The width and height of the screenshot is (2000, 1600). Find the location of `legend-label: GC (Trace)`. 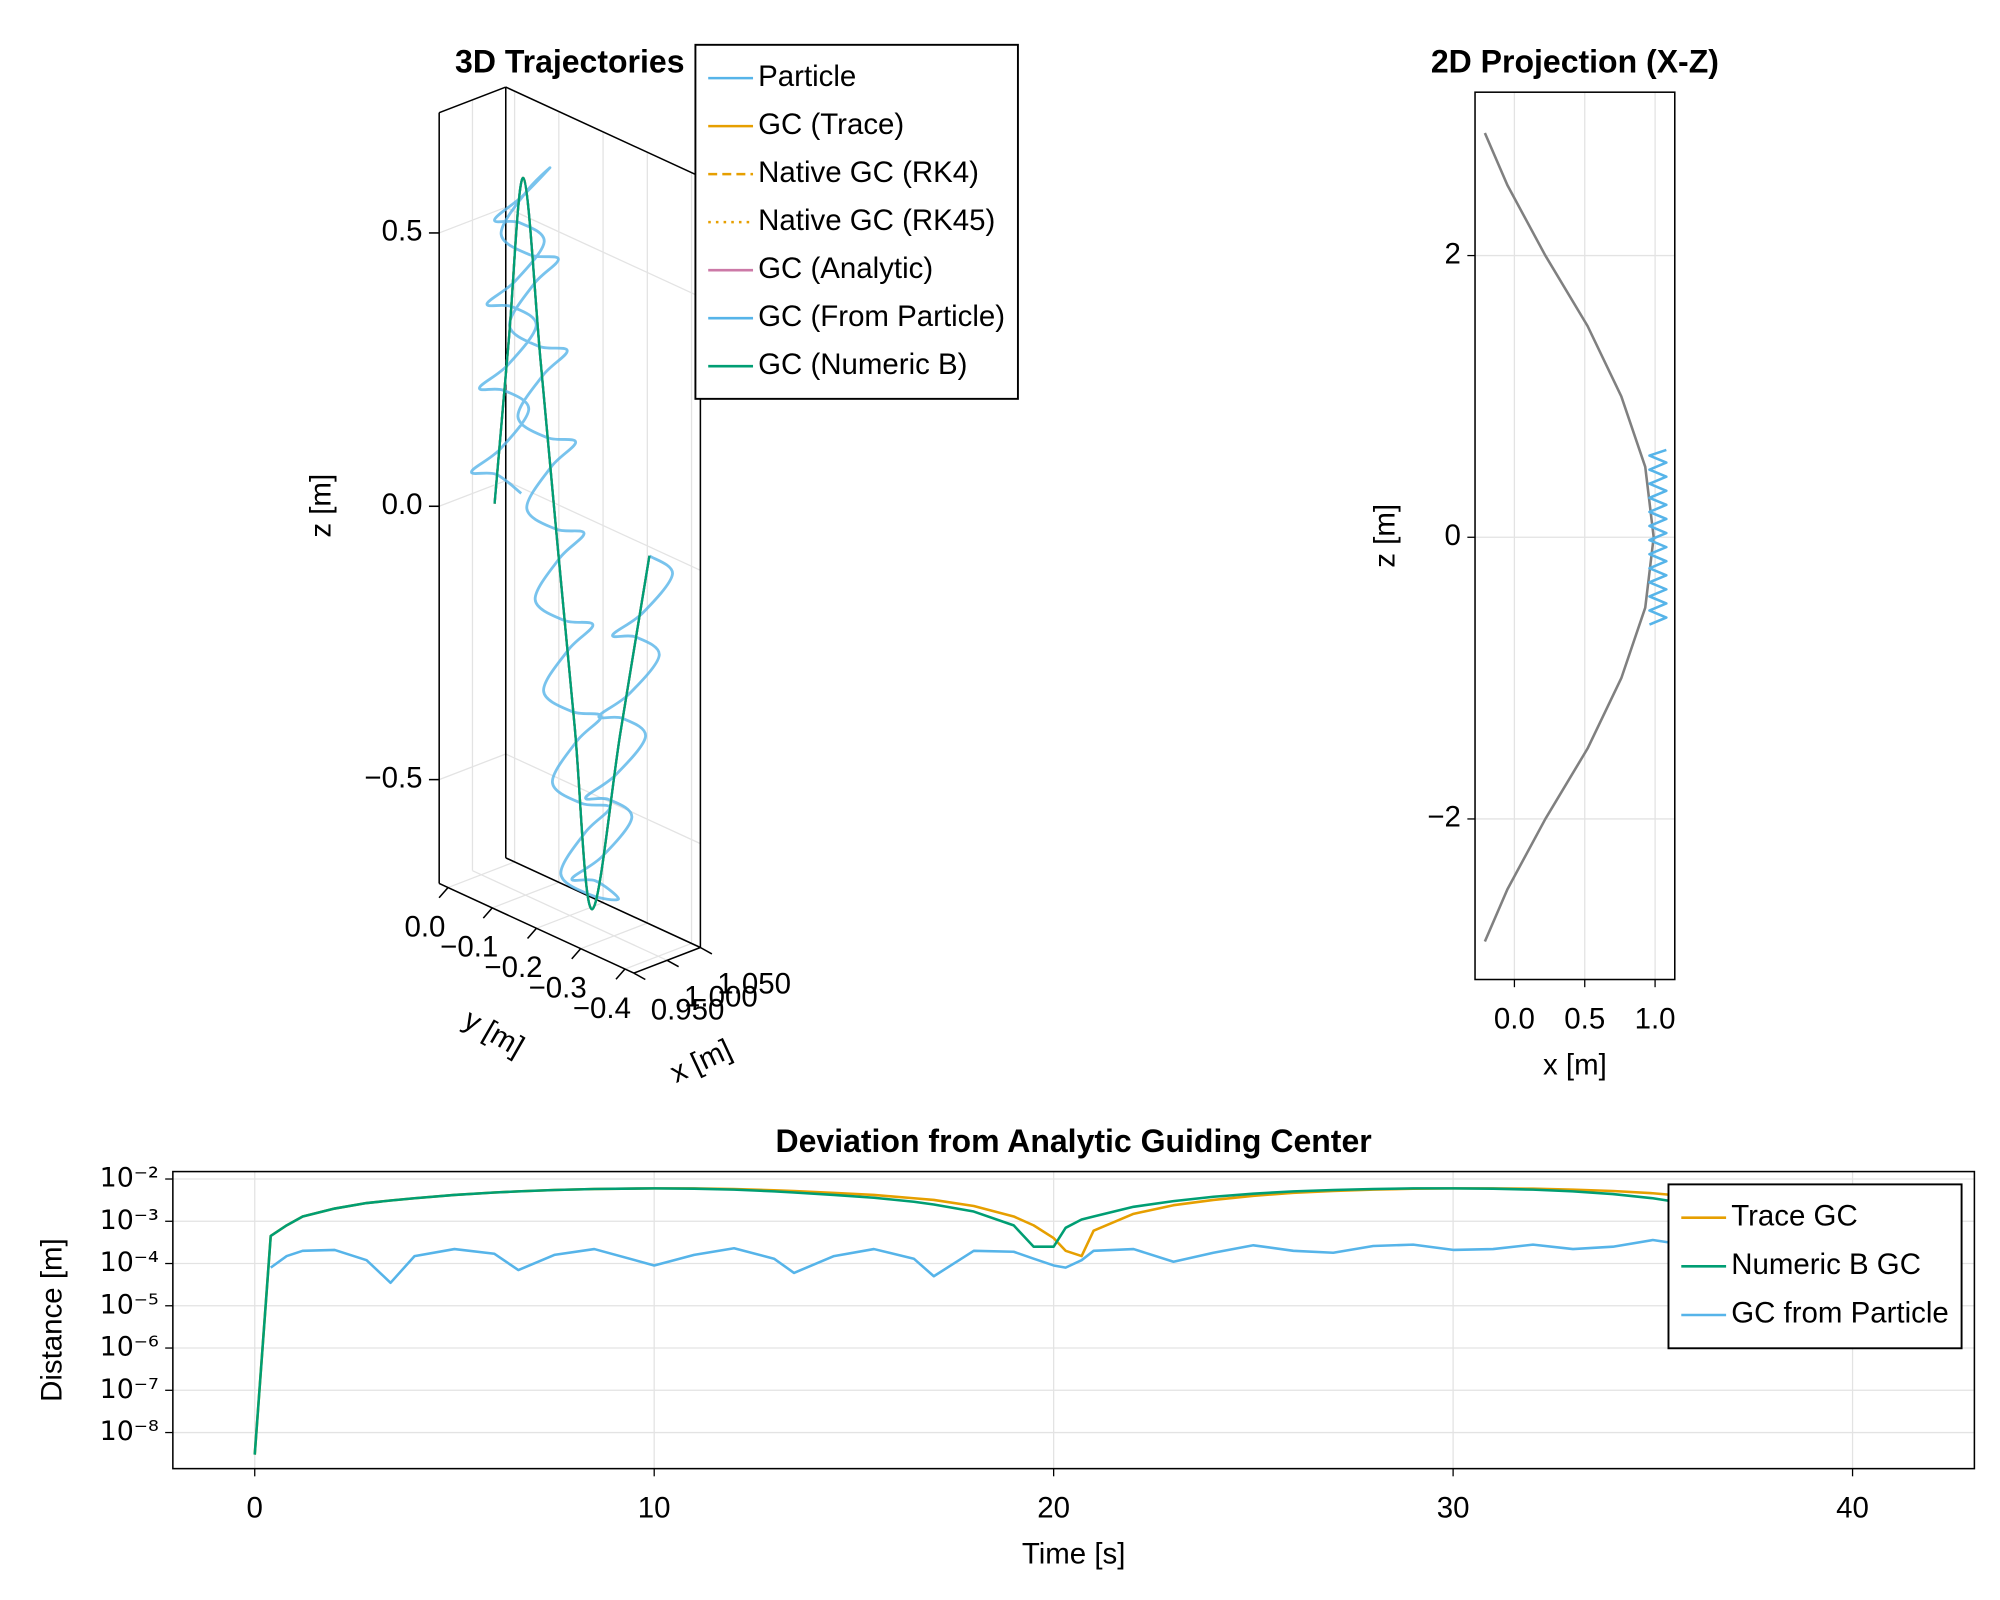

legend-label: GC (Trace) is located at coordinates (831, 124).